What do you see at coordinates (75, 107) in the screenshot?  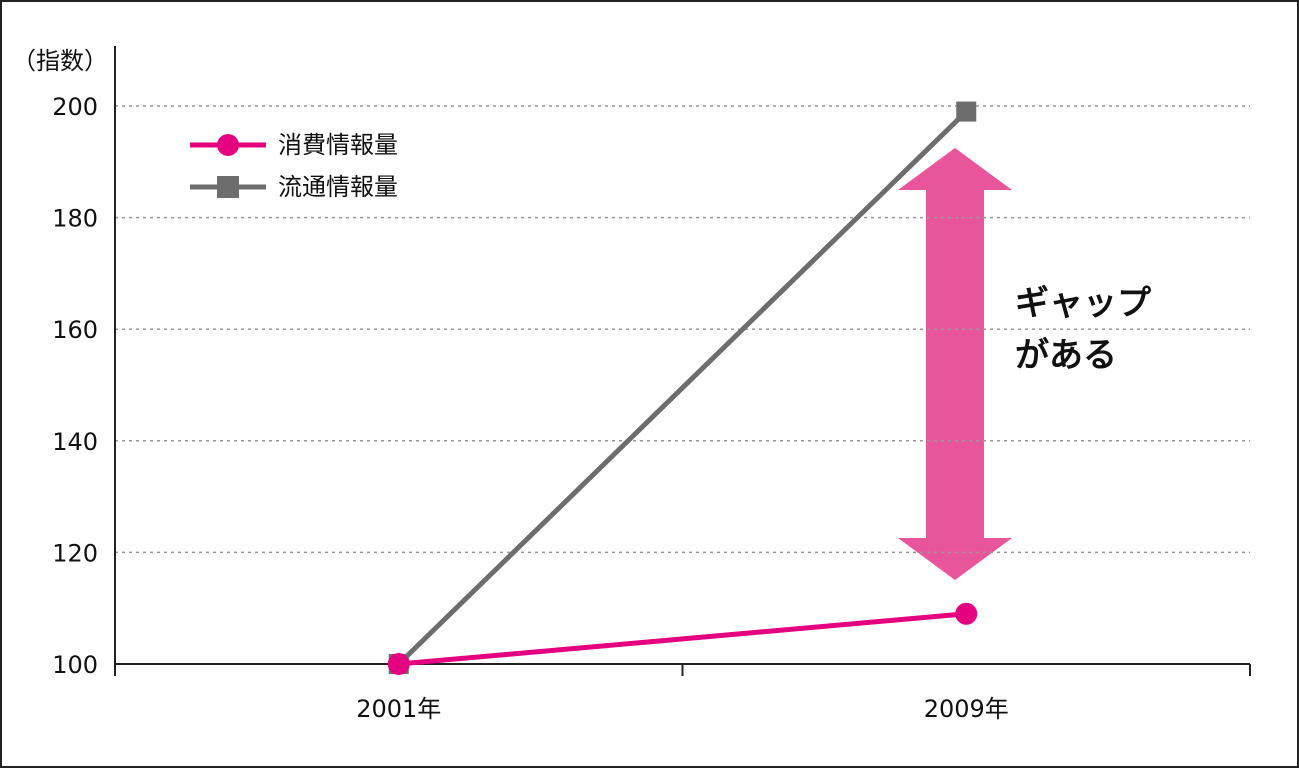 I see `y-tick-label: 200` at bounding box center [75, 107].